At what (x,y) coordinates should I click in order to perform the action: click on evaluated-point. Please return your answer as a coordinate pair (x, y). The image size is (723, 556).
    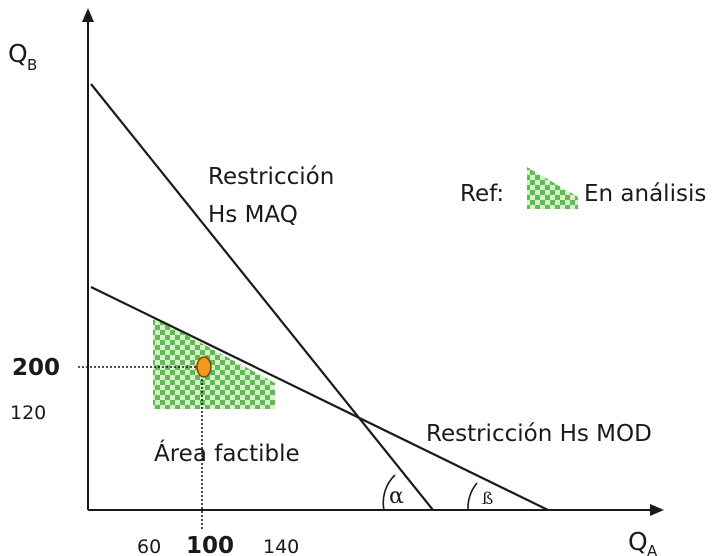
    Looking at the image, I should click on (204, 367).